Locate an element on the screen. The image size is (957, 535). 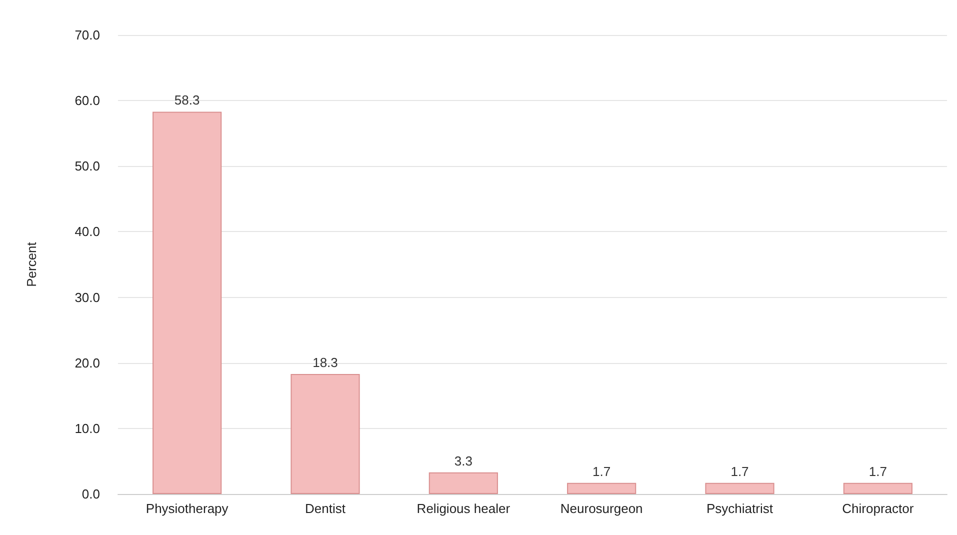
x-tick-label: Neurosurgeon is located at coordinates (601, 508).